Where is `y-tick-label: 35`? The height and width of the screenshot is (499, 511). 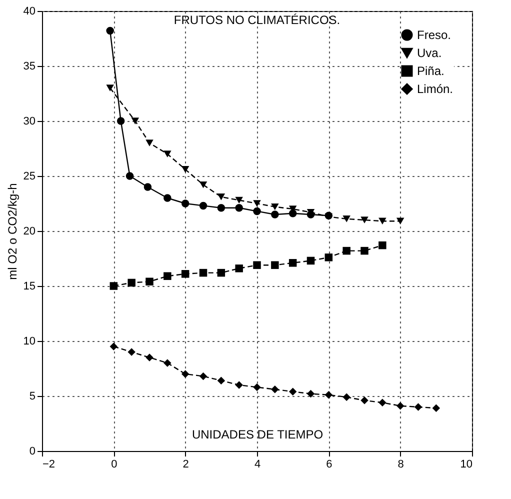 y-tick-label: 35 is located at coordinates (29, 66).